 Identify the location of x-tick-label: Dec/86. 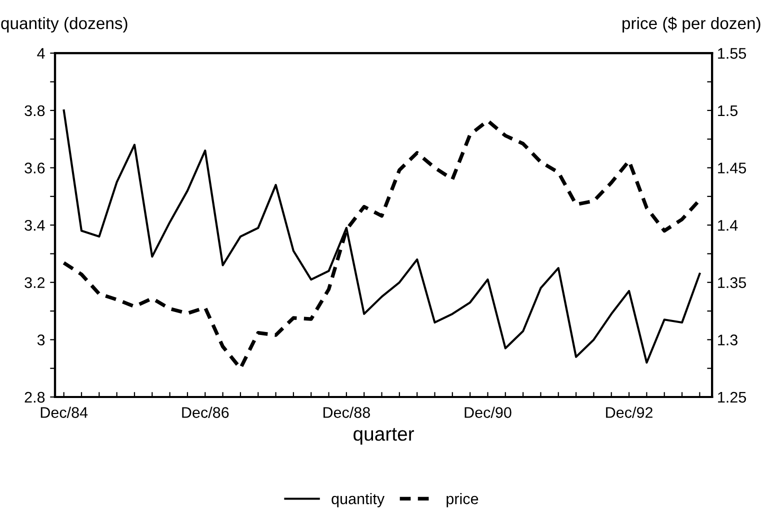
(205, 412).